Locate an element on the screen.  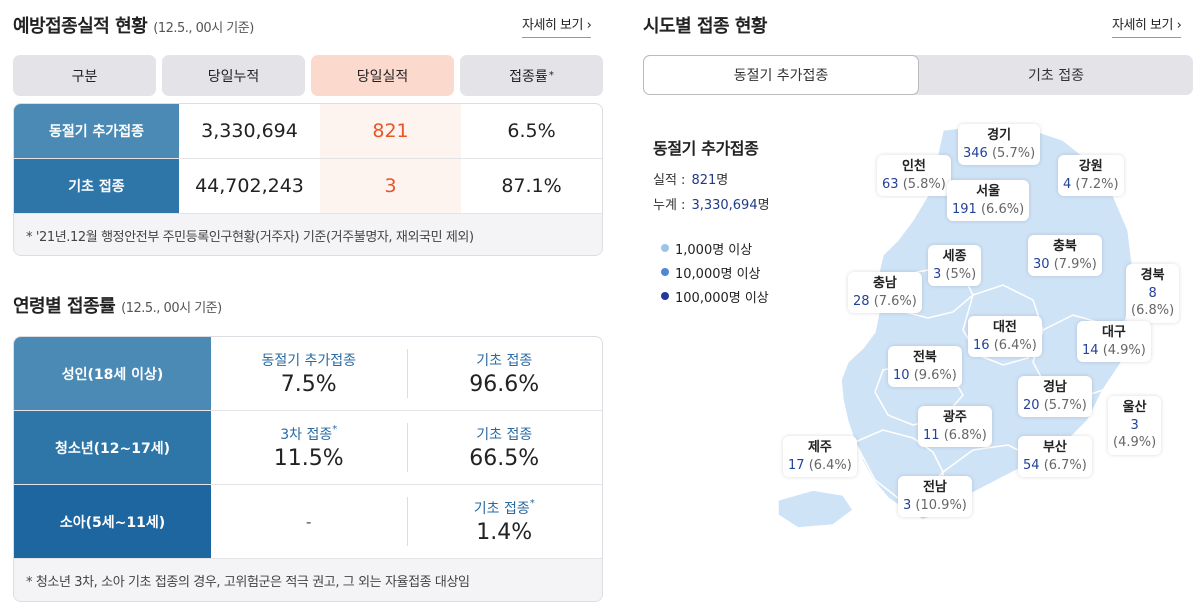
cumulative-value: 44,702,243 is located at coordinates (249, 186).